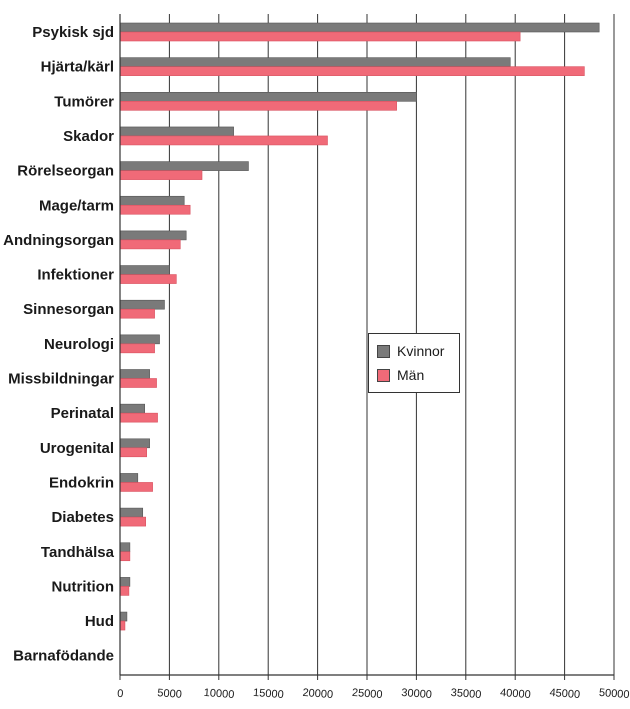 The height and width of the screenshot is (709, 630). I want to click on legend-swatch-kvinnor, so click(383, 351).